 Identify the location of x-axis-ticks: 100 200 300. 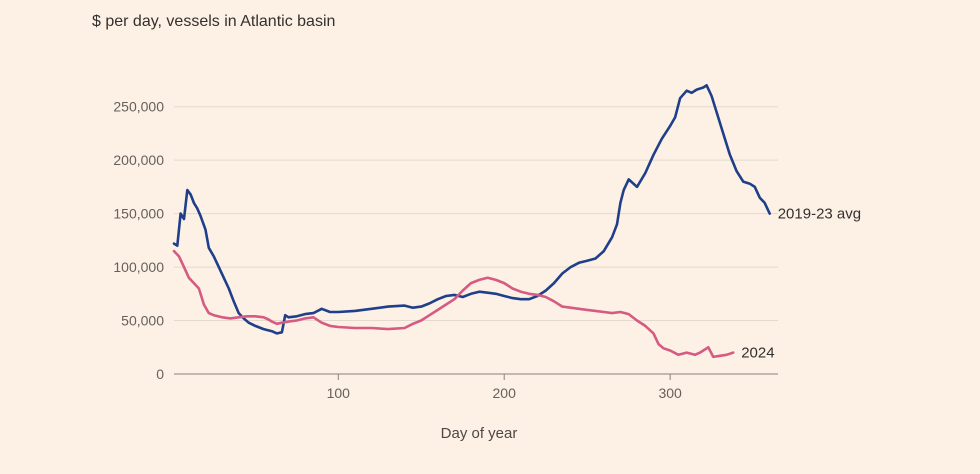
(504, 387).